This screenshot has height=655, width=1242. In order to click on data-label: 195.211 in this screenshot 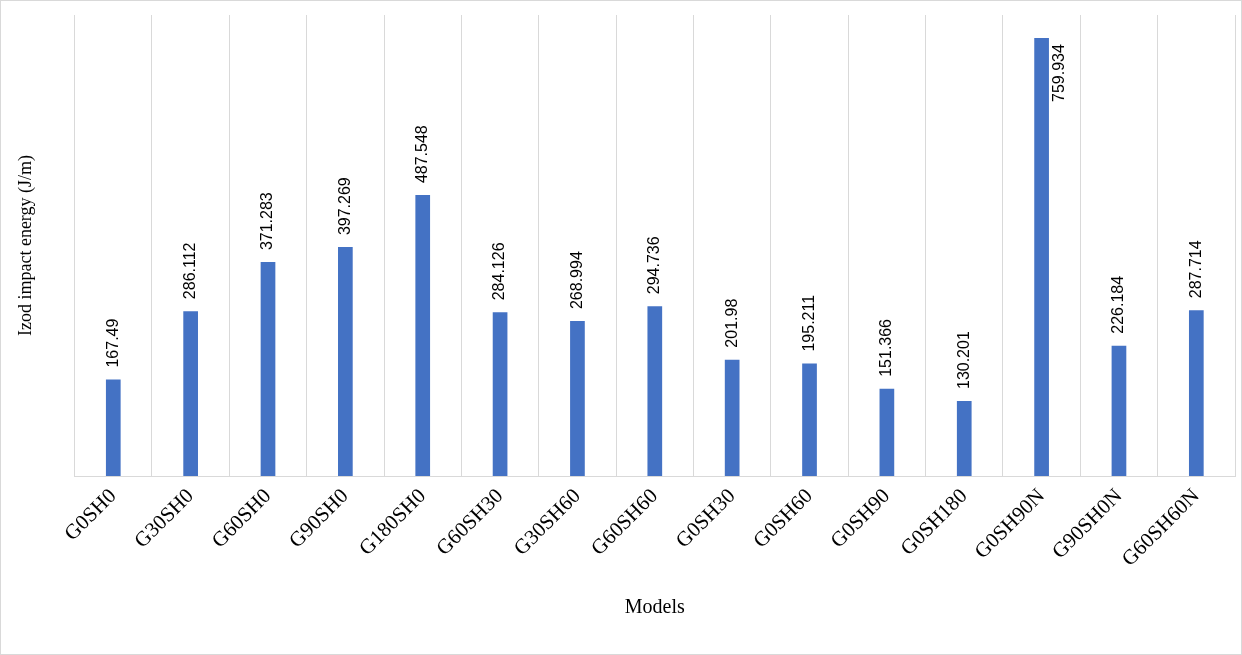, I will do `click(808, 323)`.